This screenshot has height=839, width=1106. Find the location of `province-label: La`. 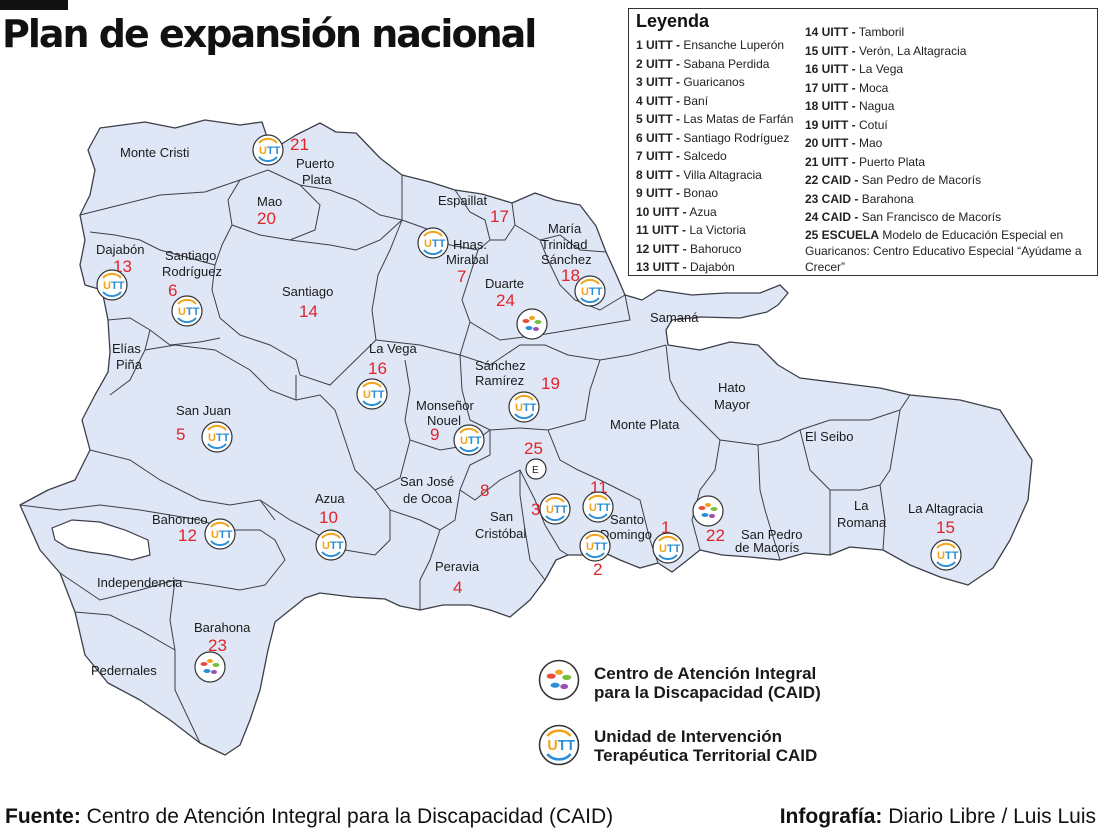

province-label: La is located at coordinates (861, 505).